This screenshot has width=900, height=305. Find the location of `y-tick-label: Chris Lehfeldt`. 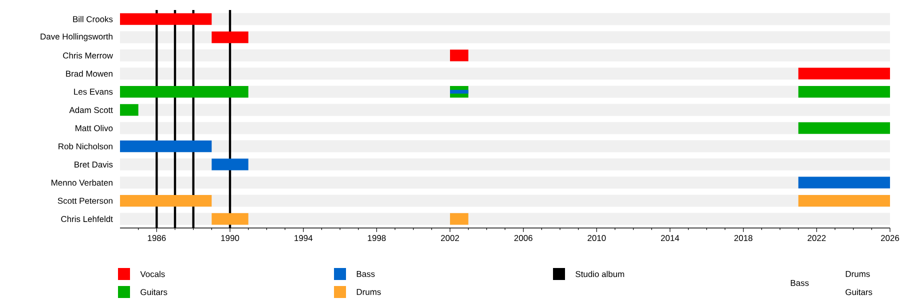

y-tick-label: Chris Lehfeldt is located at coordinates (87, 219).